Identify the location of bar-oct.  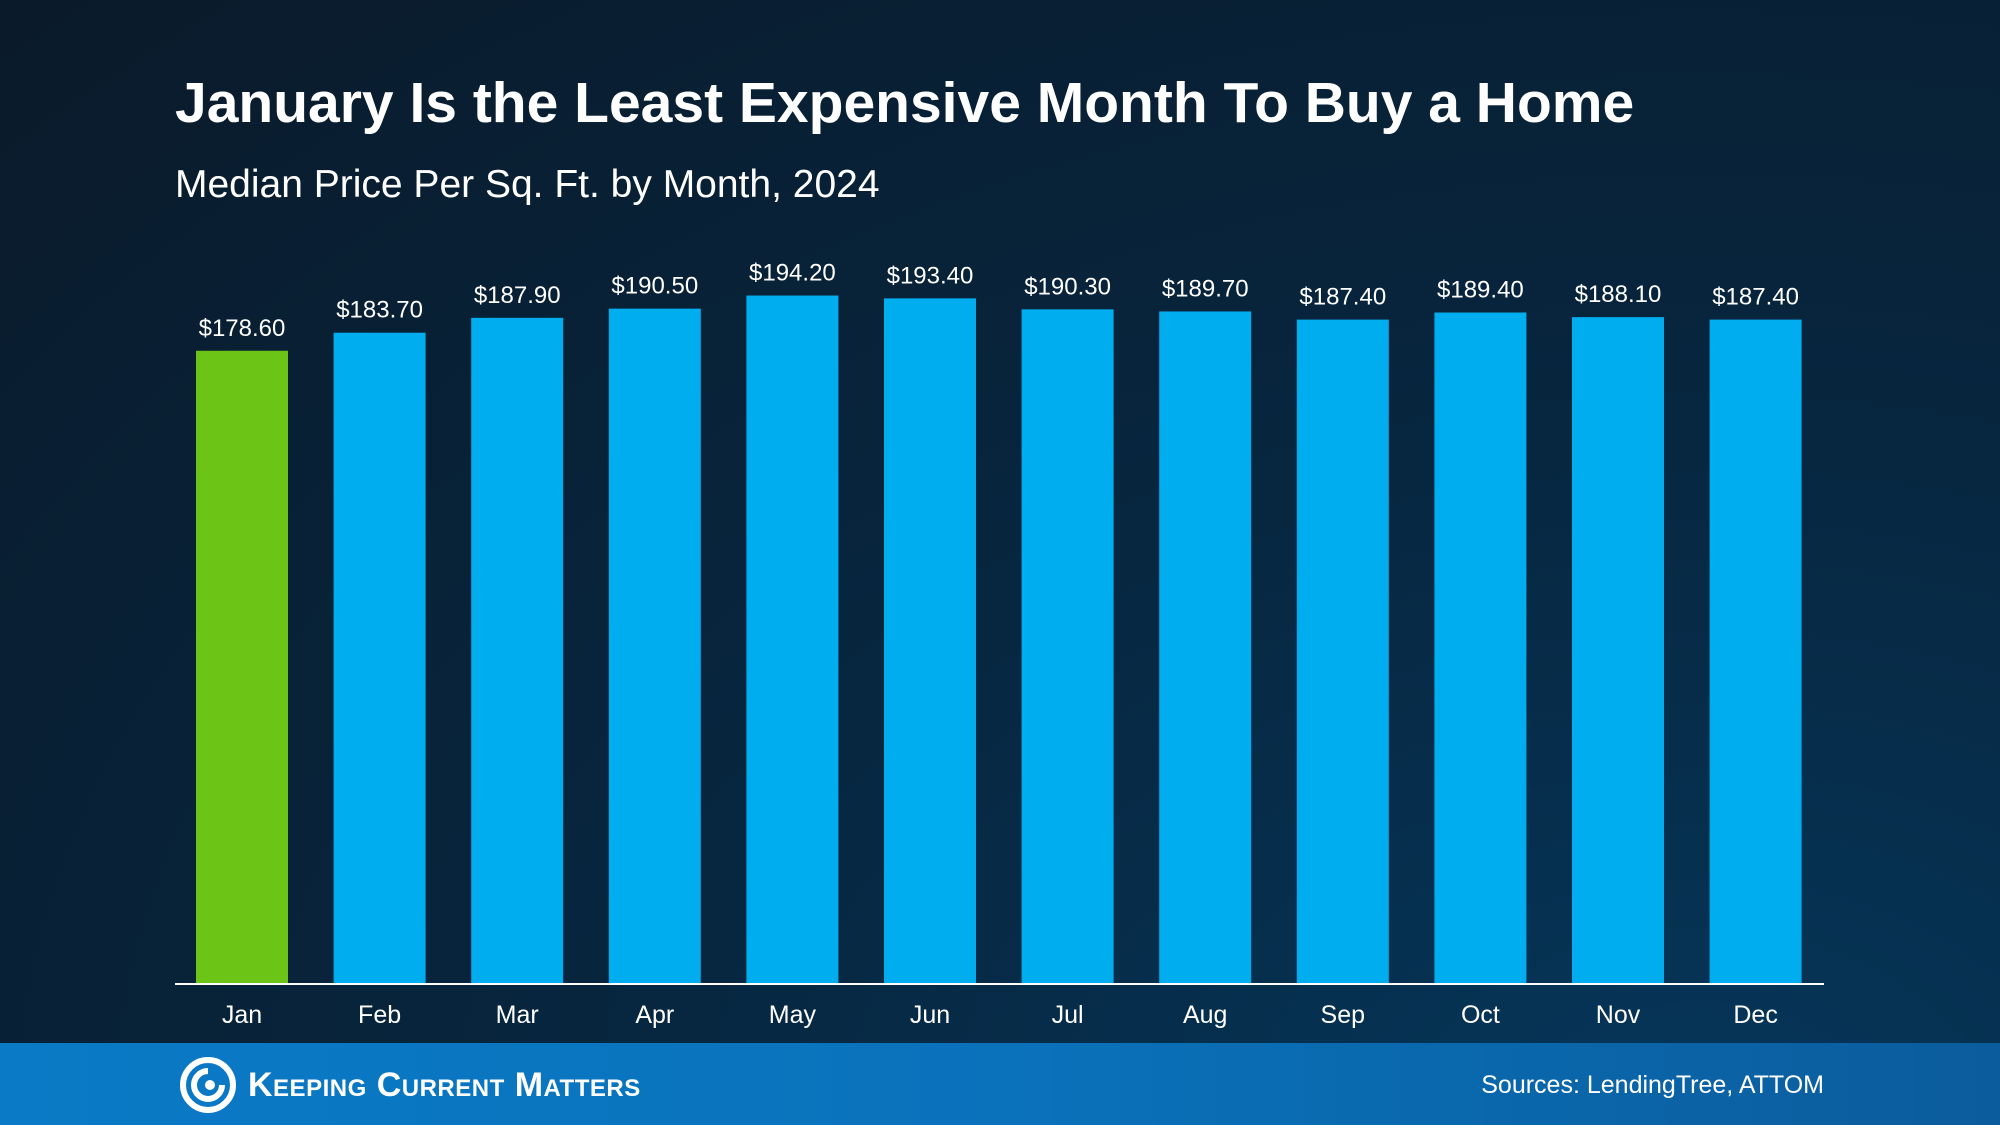
(1480, 647).